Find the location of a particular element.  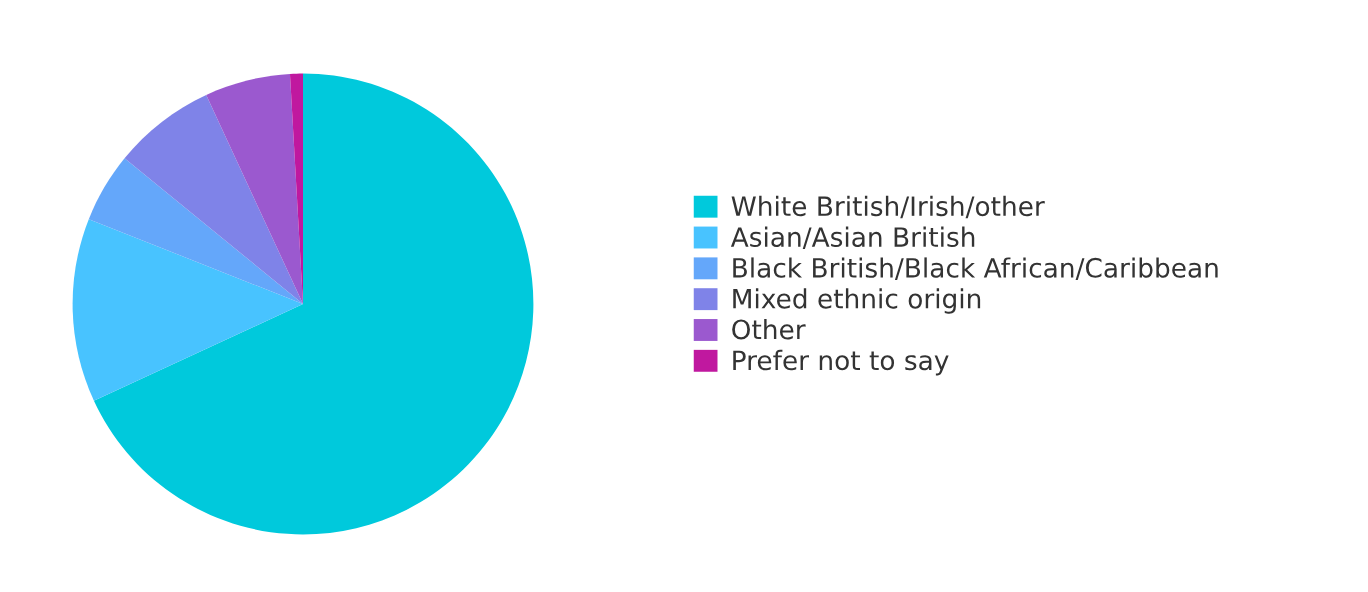

legend-label: Asian/Asian British is located at coordinates (852, 238).